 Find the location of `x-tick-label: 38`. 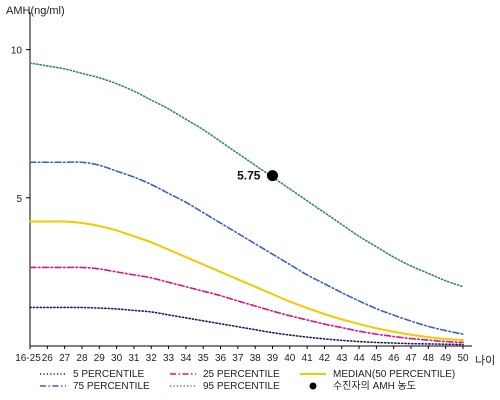

x-tick-label: 38 is located at coordinates (256, 358).